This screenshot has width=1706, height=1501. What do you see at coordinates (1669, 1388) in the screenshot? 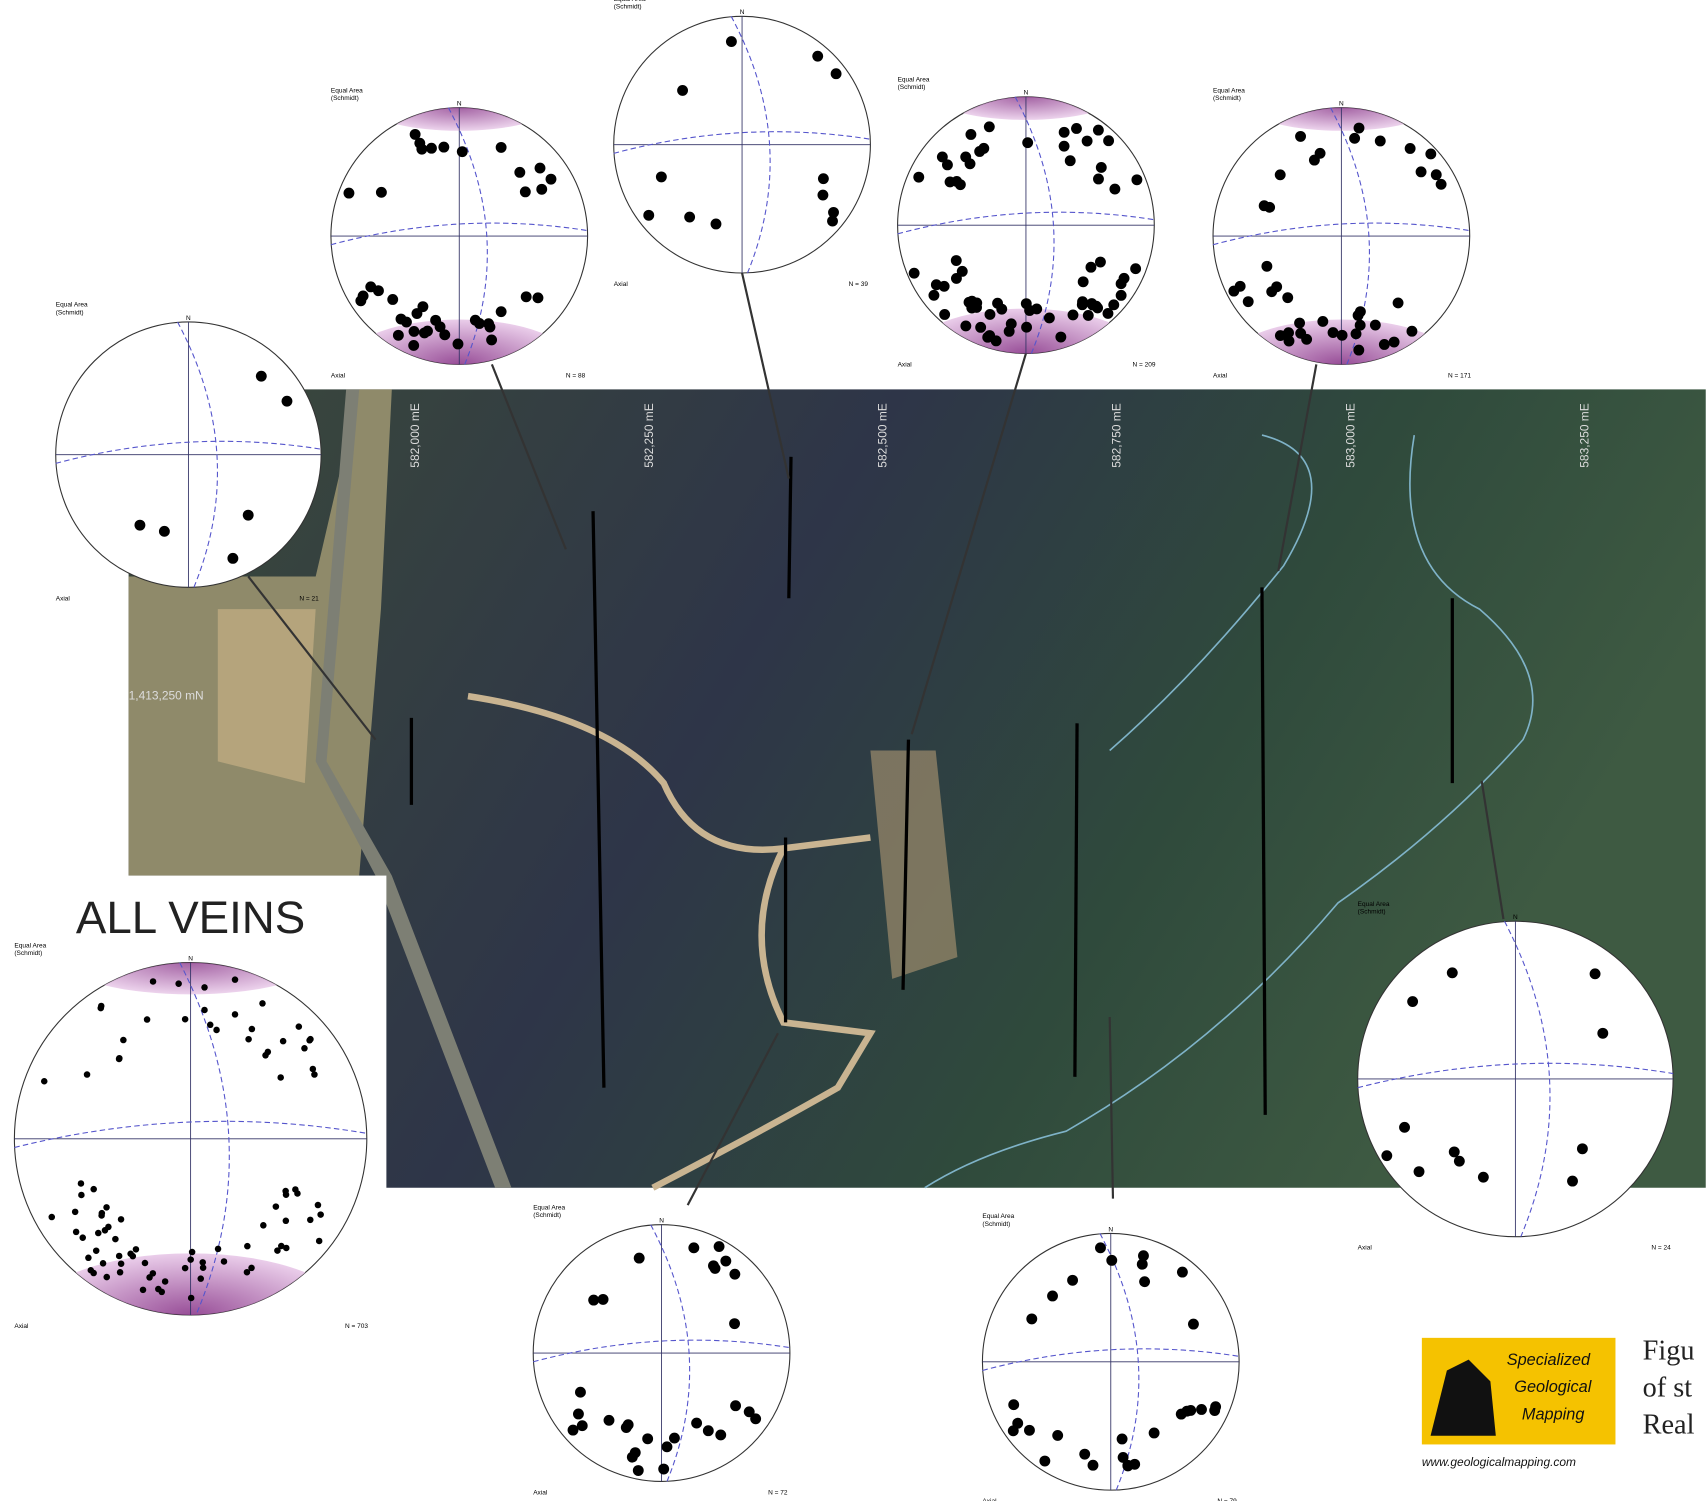
I see `caption: Figu of st Real` at bounding box center [1669, 1388].